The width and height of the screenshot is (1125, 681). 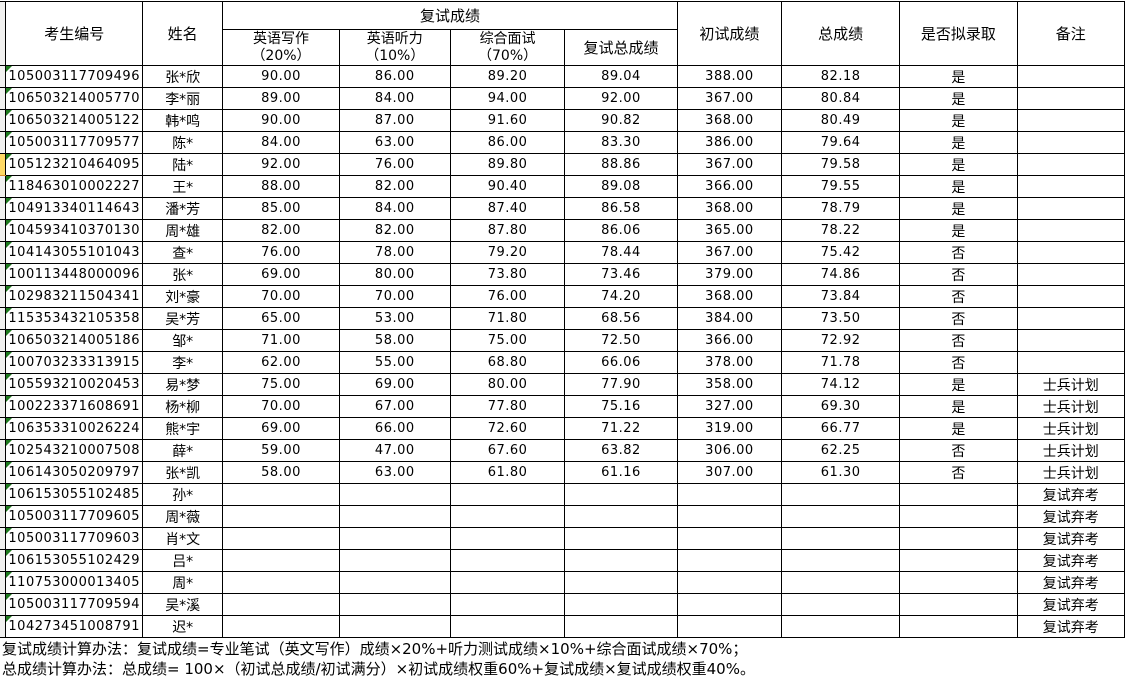 I want to click on cell-retest-total: 86.06, so click(x=621, y=230).